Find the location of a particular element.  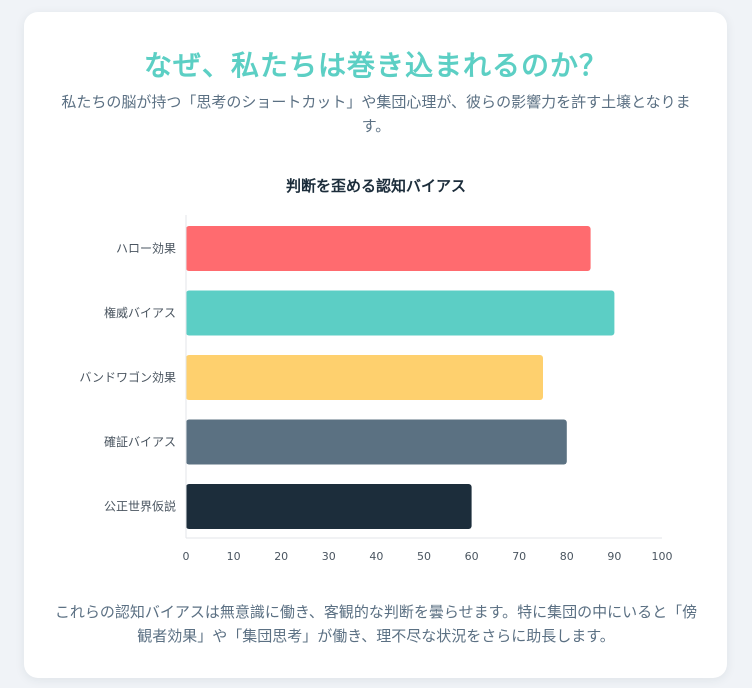

category-label-1: ハロー効果 is located at coordinates (146, 248).